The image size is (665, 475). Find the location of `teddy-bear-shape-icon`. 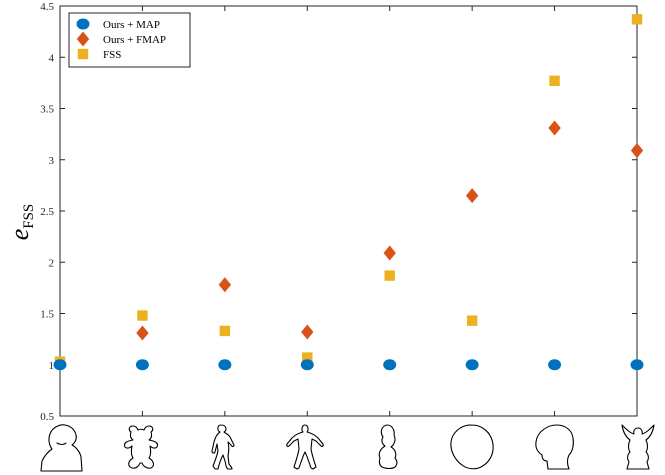

teddy-bear-shape-icon is located at coordinates (141, 447).